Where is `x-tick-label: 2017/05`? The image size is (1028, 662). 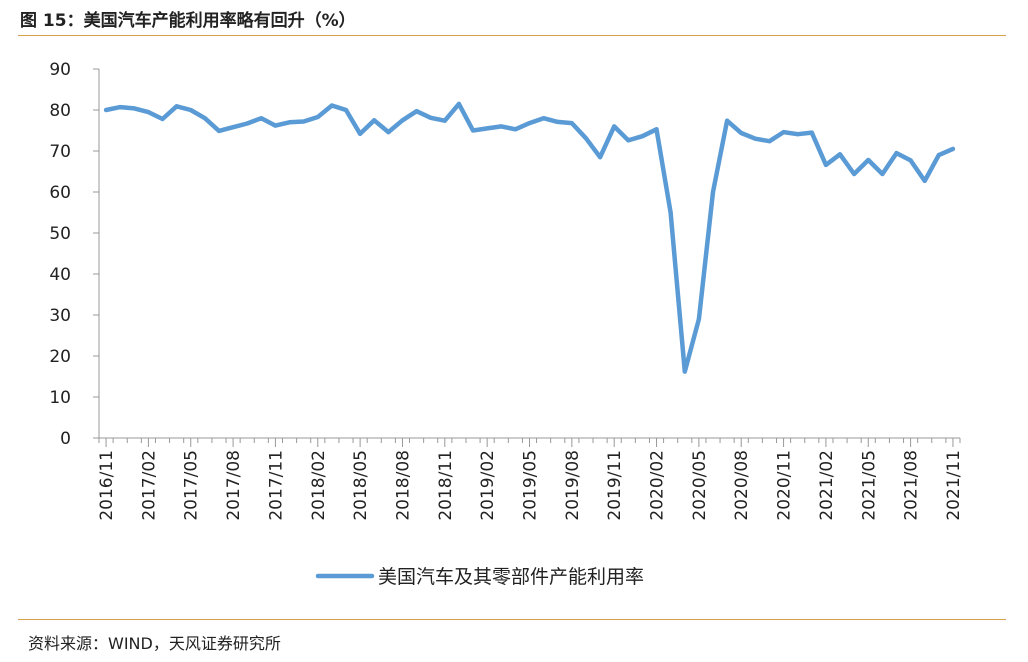
x-tick-label: 2017/05 is located at coordinates (192, 485).